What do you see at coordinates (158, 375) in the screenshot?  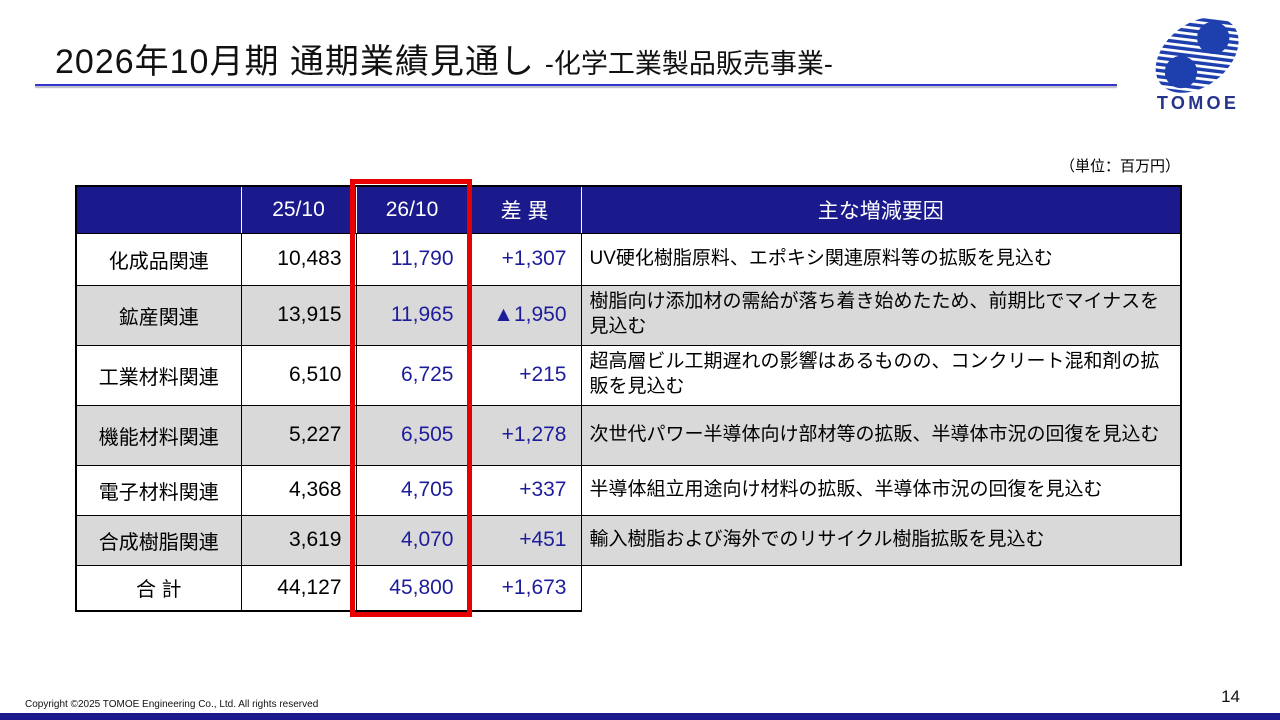 I see `row-label: 工業材料関連` at bounding box center [158, 375].